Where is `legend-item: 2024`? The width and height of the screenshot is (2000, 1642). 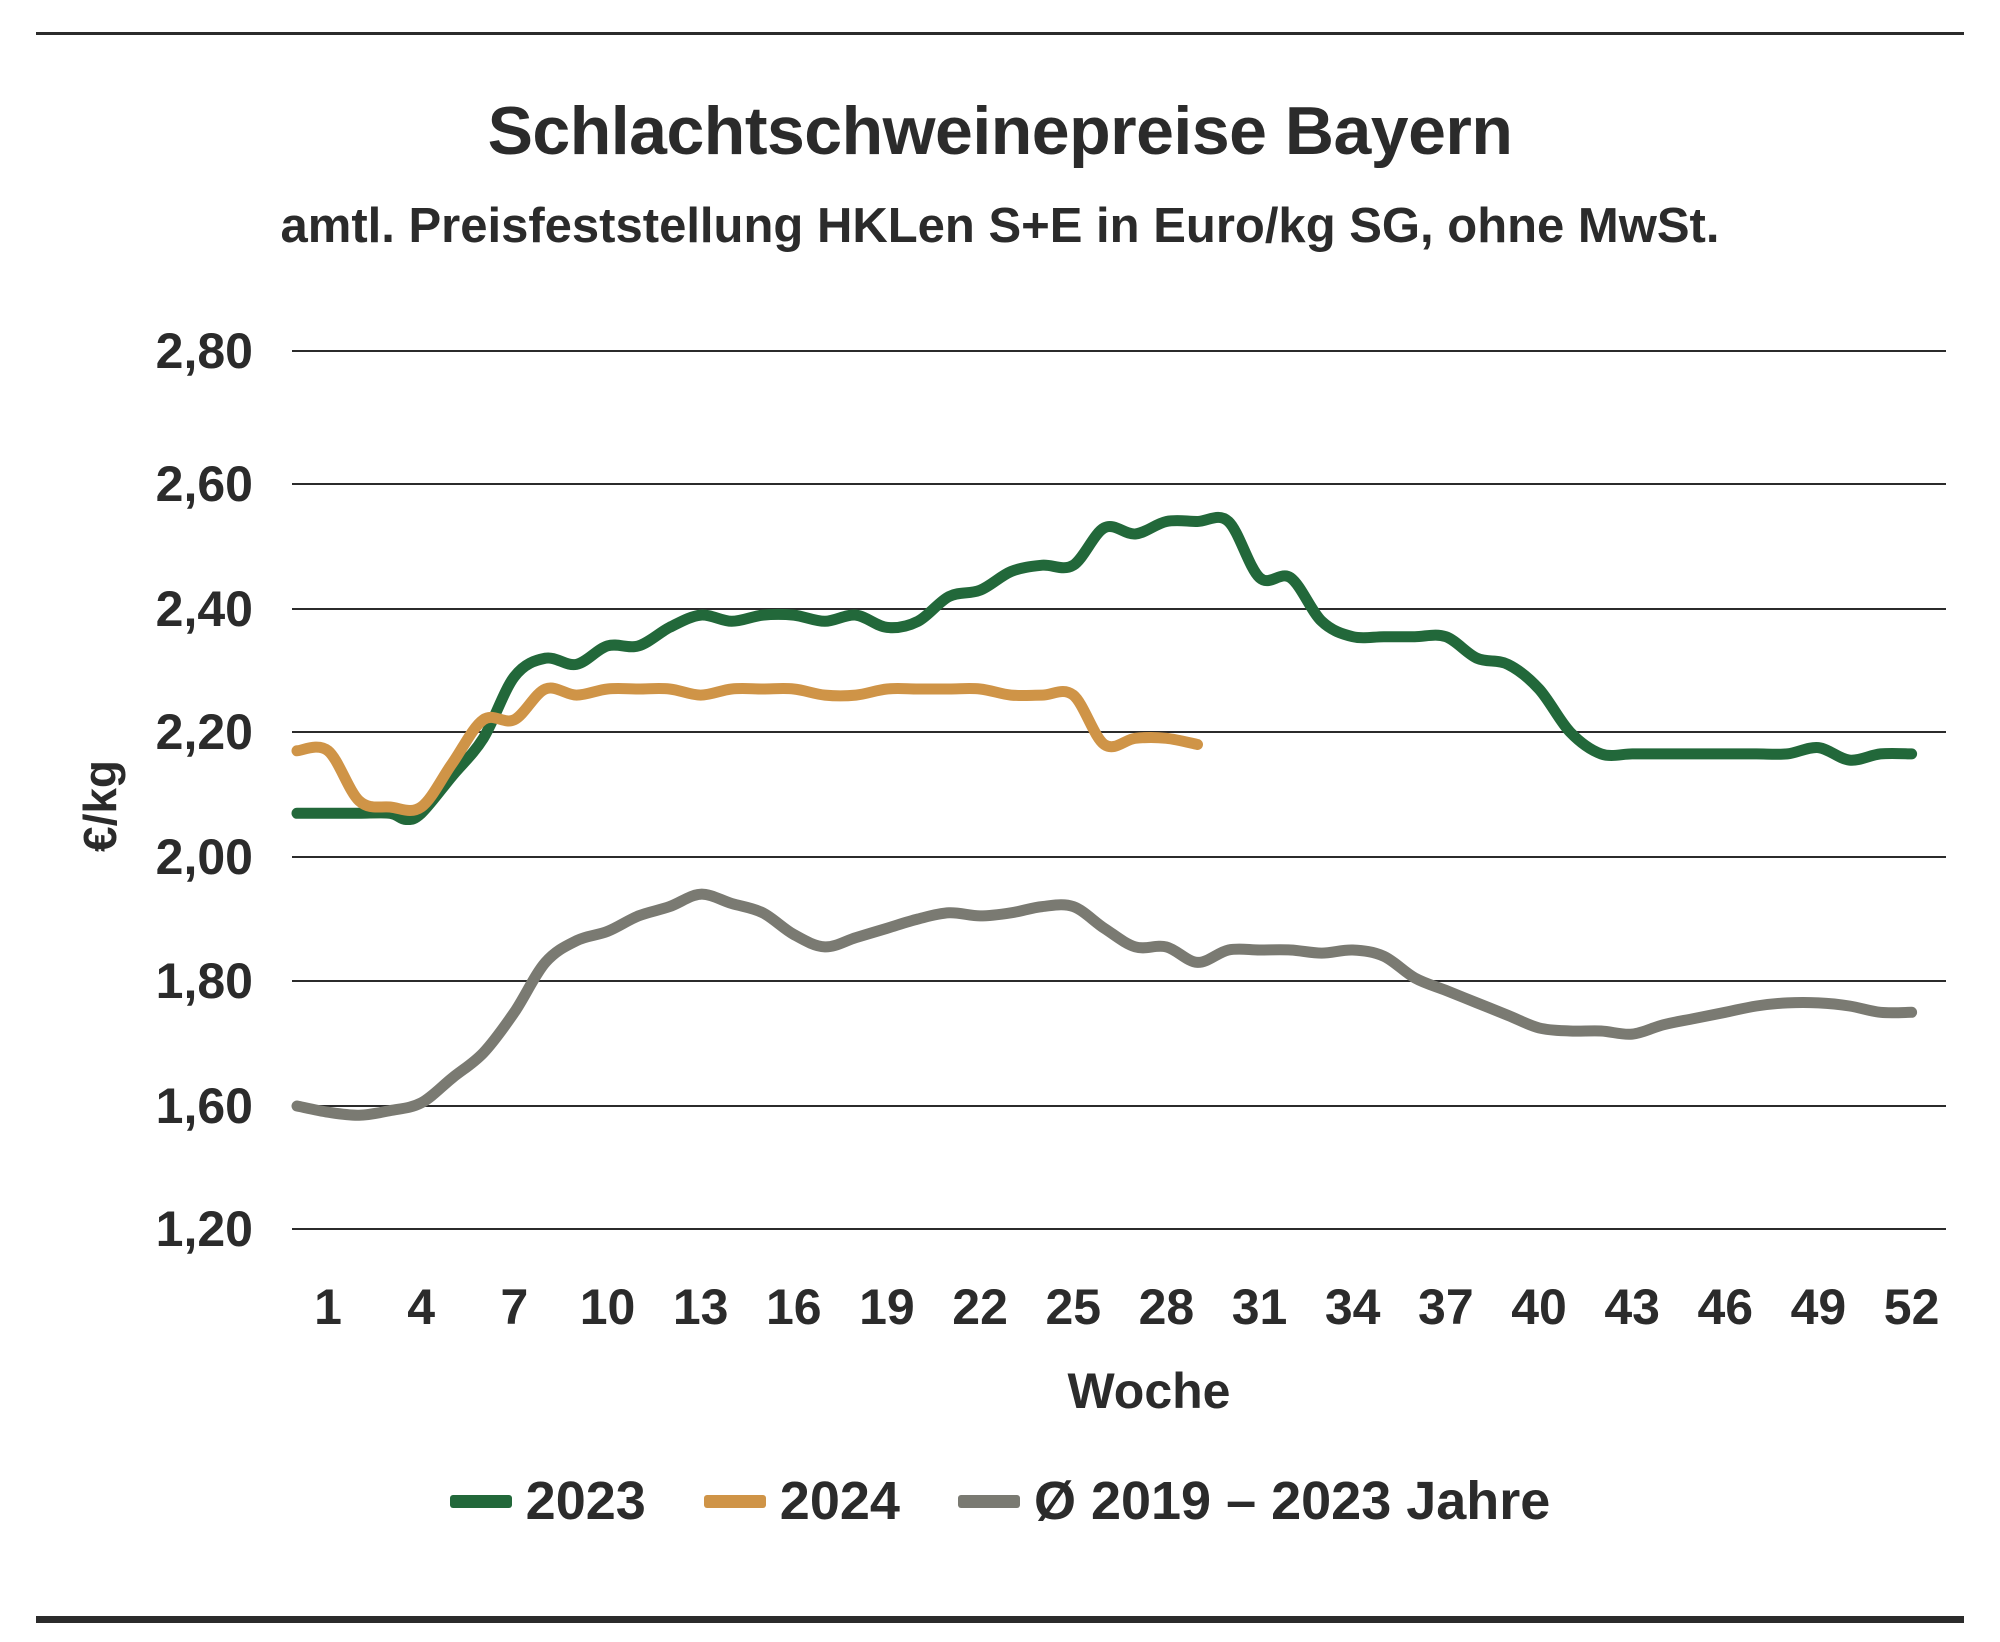
legend-item: 2024 is located at coordinates (801, 1501).